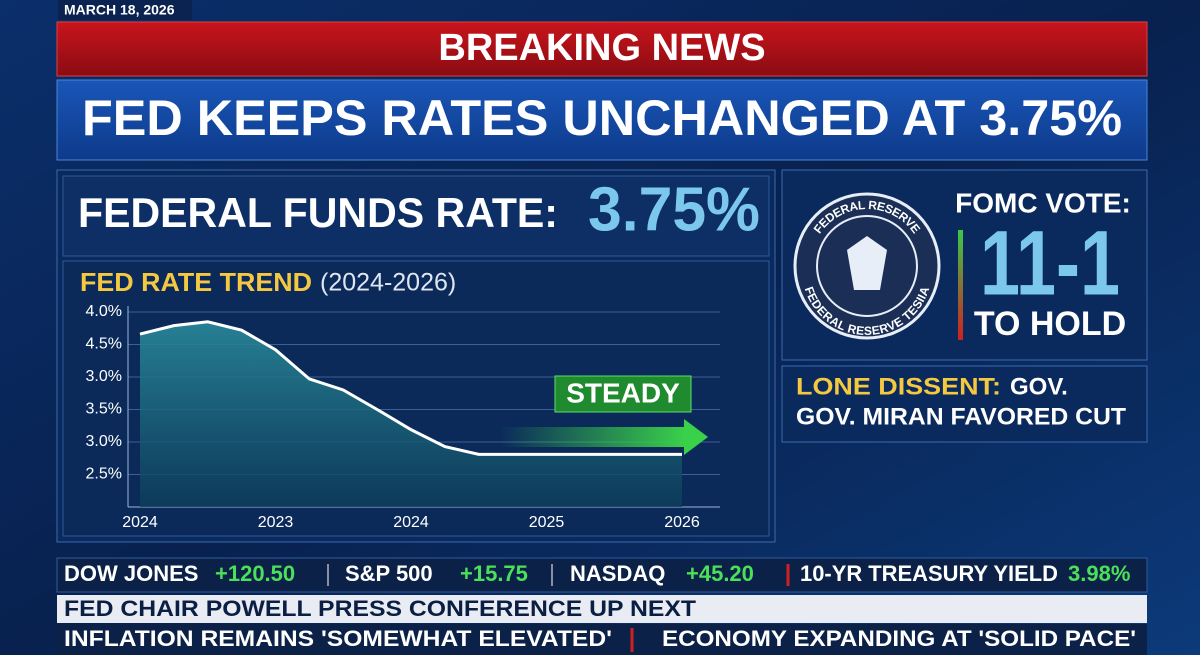 This screenshot has width=1200, height=655. I want to click on y-tick-label: 4.0%, so click(104, 311).